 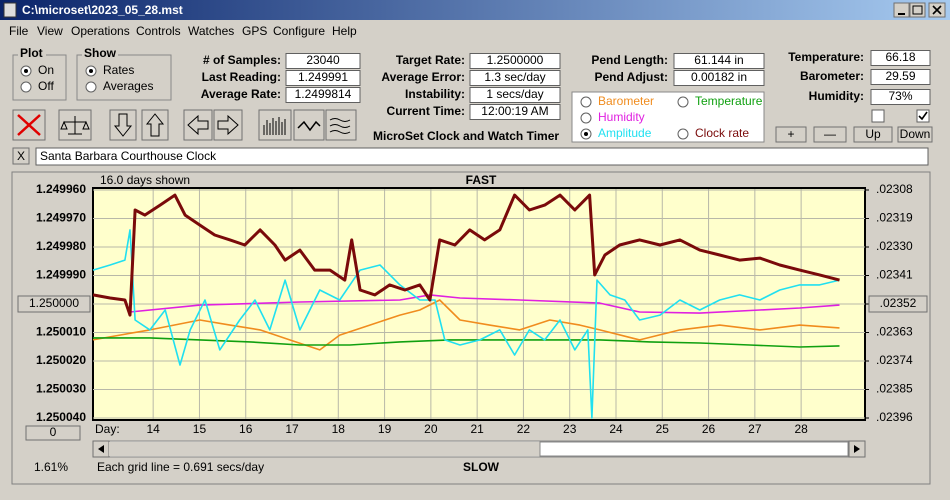 I want to click on scroll-track, so click(x=324, y=449).